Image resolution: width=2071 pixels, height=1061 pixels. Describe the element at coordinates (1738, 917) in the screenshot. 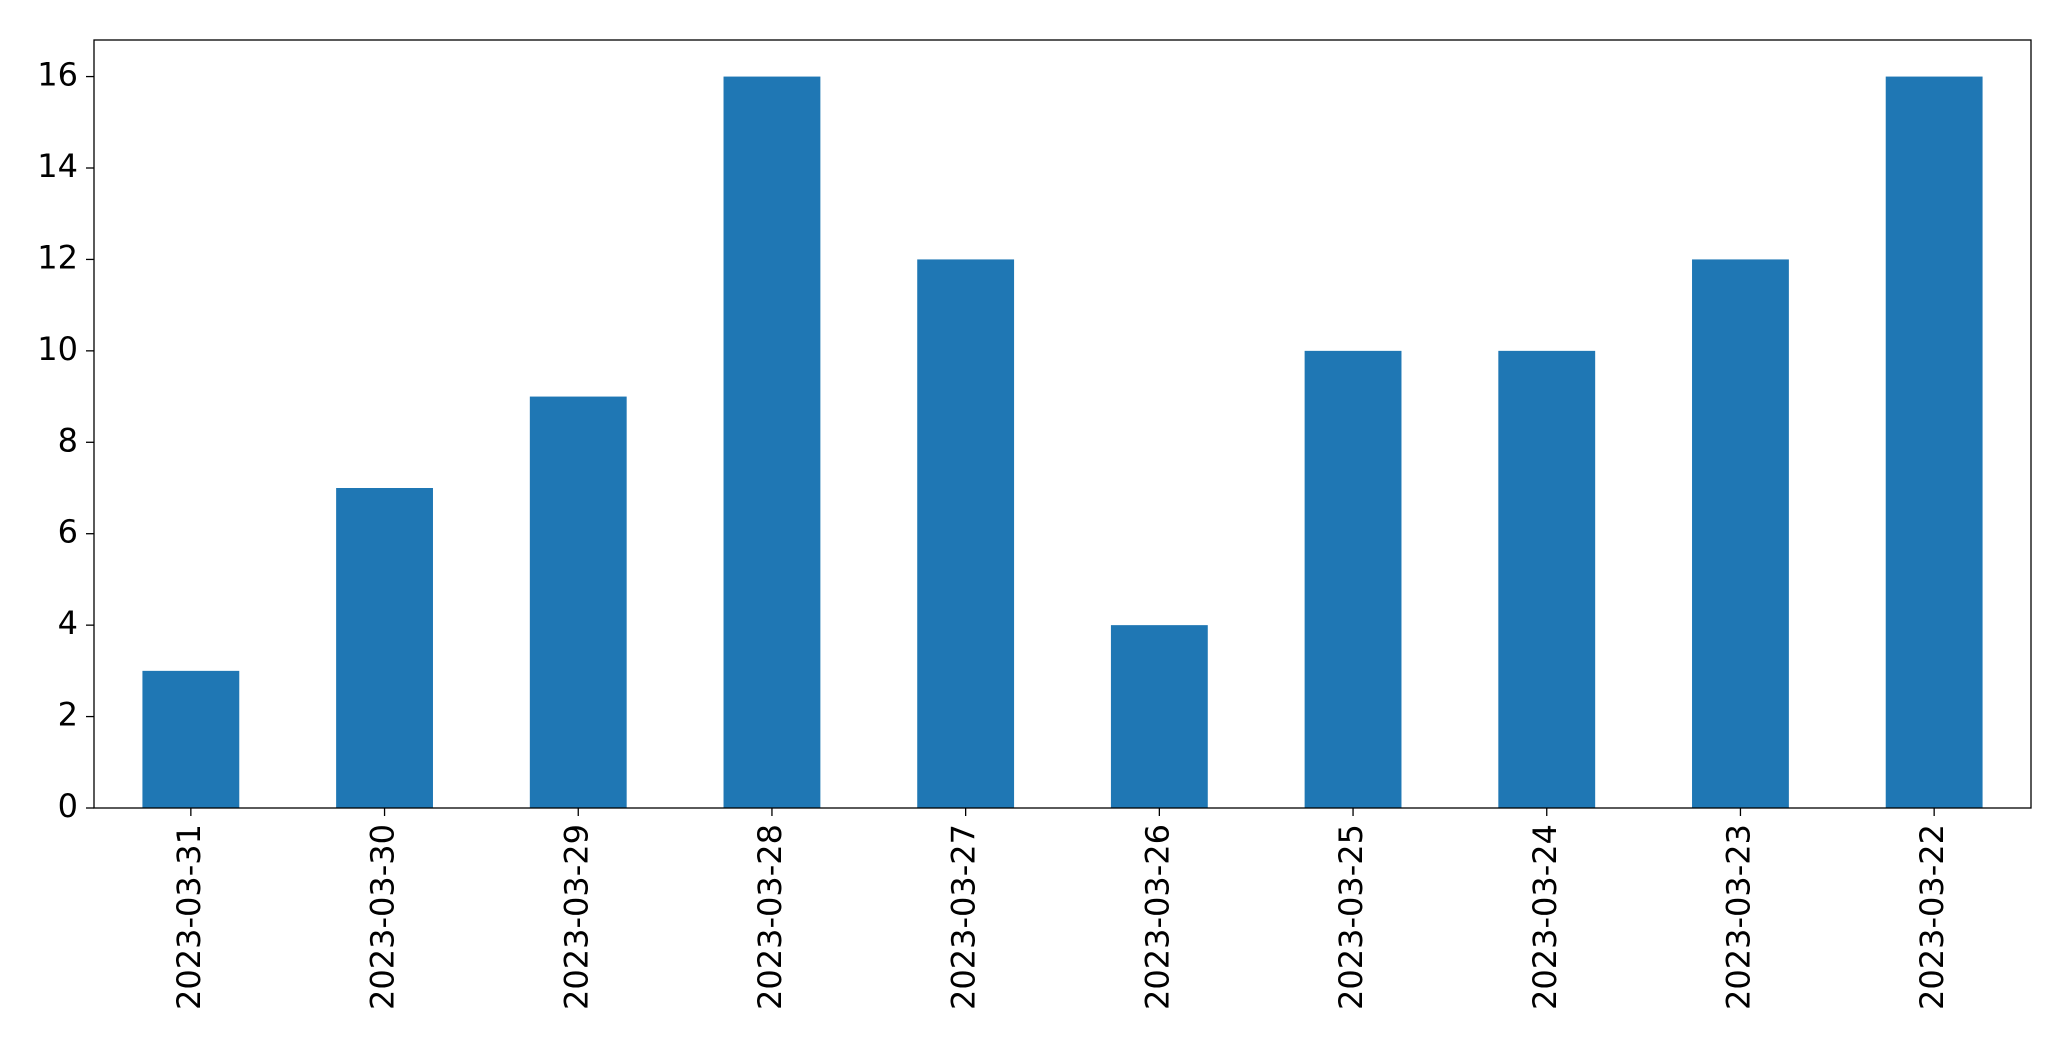

I see `x-tick-label: 2023-03-23` at that location.